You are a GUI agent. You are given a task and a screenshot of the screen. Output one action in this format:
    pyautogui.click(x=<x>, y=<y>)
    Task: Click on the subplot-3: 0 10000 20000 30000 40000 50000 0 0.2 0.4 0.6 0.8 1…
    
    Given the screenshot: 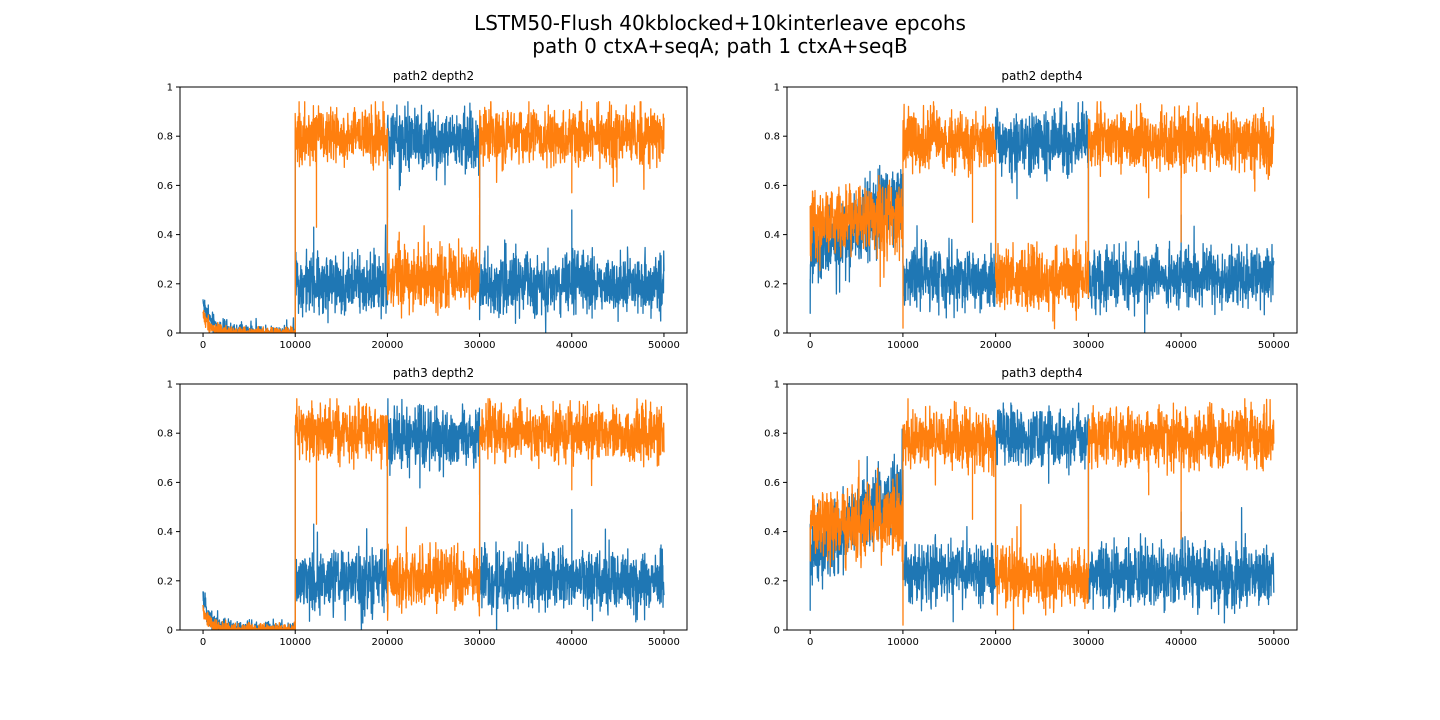 What is the action you would take?
    pyautogui.click(x=422, y=507)
    